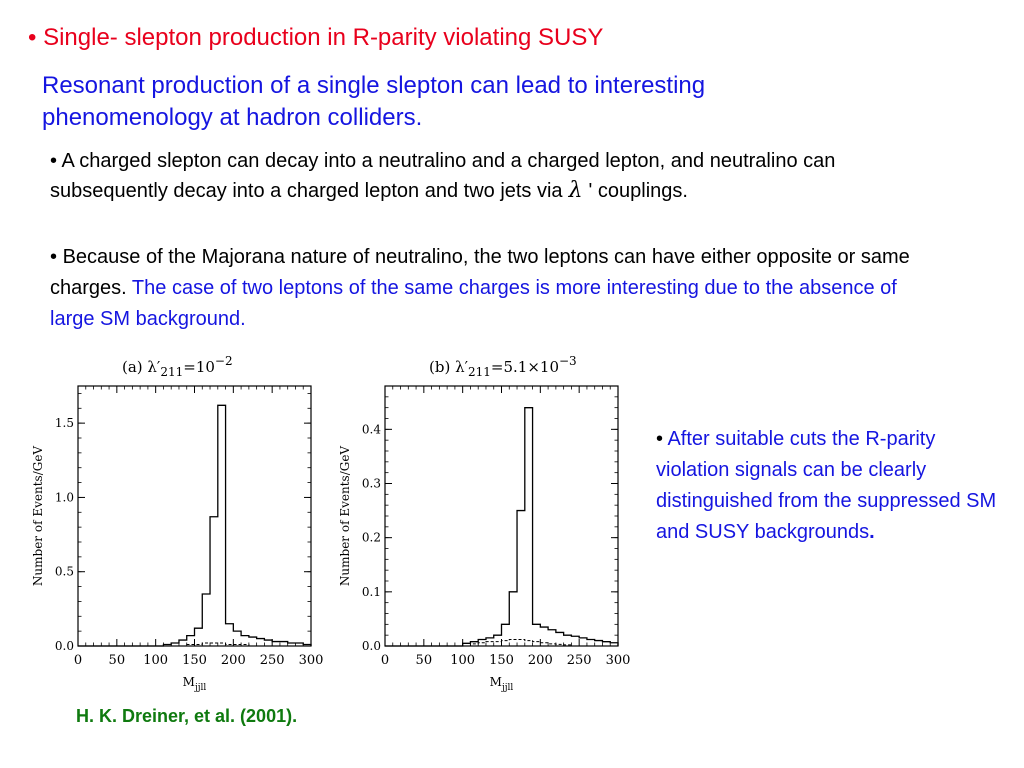 This screenshot has height=768, width=1024. What do you see at coordinates (64, 572) in the screenshot?
I see `y-tick-label: 0.5` at bounding box center [64, 572].